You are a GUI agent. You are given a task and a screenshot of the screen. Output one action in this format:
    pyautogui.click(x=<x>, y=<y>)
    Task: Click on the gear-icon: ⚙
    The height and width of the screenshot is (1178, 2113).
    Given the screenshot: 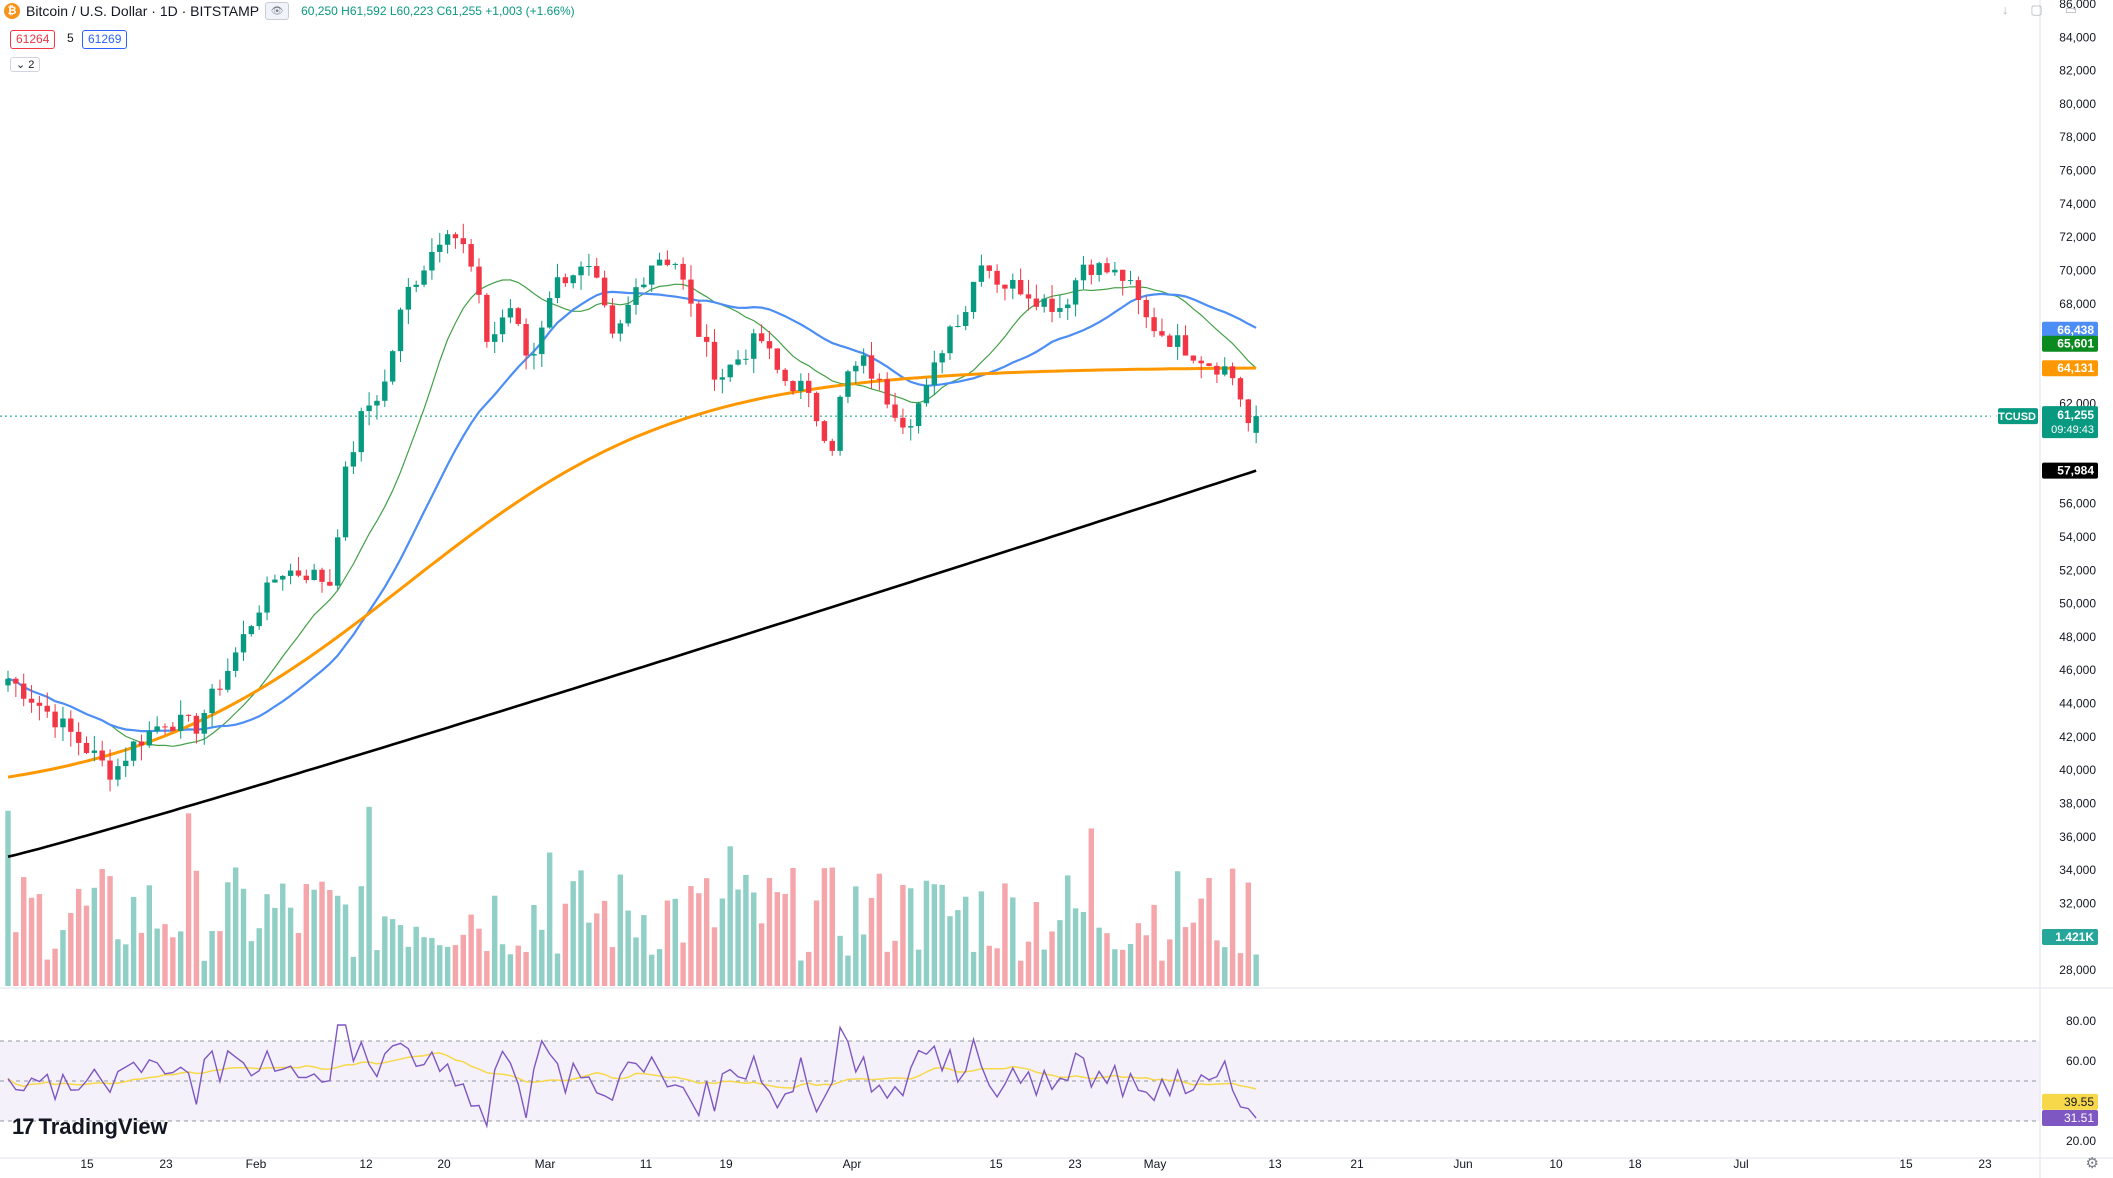 What is the action you would take?
    pyautogui.click(x=2092, y=1163)
    